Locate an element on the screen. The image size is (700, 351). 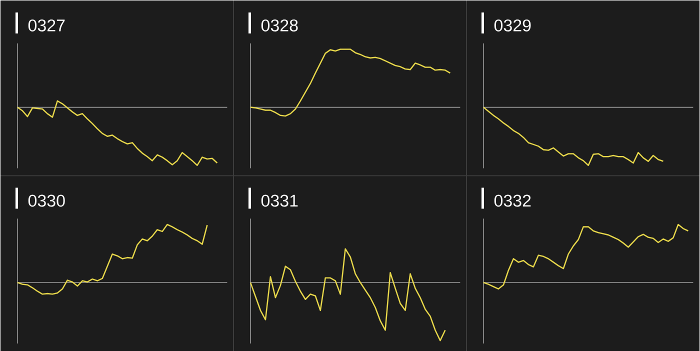
chart-title: 0329 is located at coordinates (512, 25).